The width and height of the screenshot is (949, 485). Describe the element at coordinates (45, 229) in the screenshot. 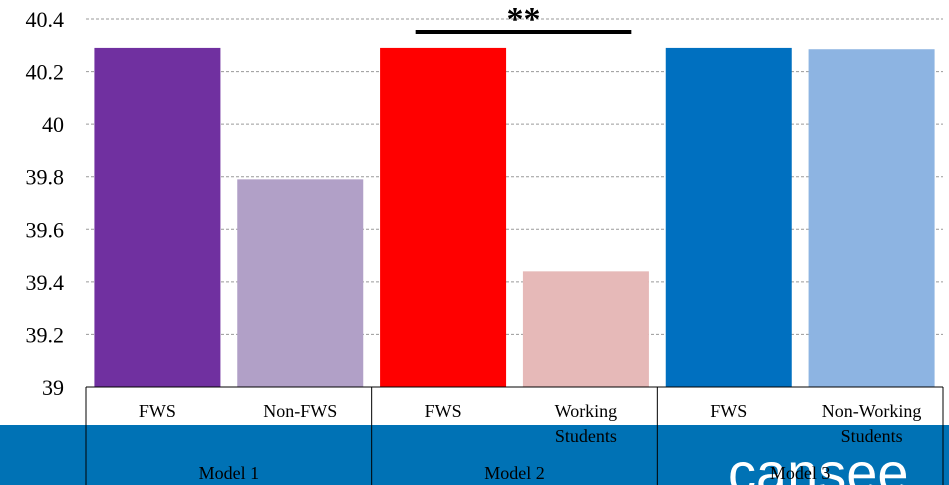

I see `y-tick-label: 39.6` at that location.